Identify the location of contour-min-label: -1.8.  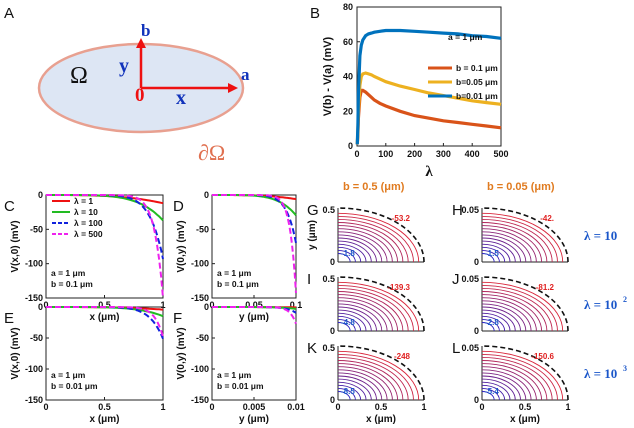
(348, 253).